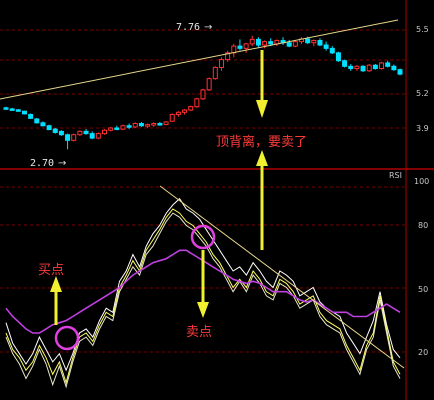  I want to click on divergence-arrow-up, so click(262, 200).